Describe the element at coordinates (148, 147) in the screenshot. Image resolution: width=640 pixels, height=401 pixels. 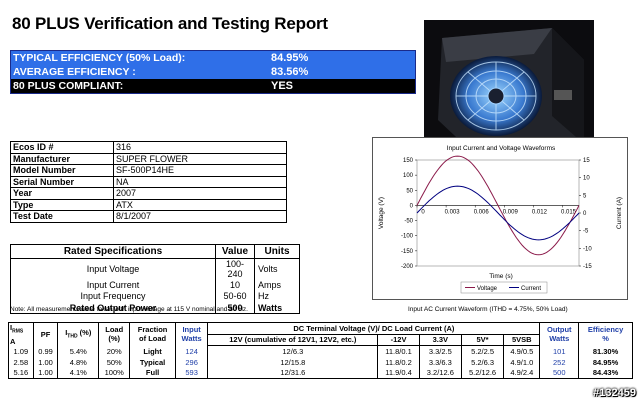
I see `info-row: Ecos ID #316` at that location.